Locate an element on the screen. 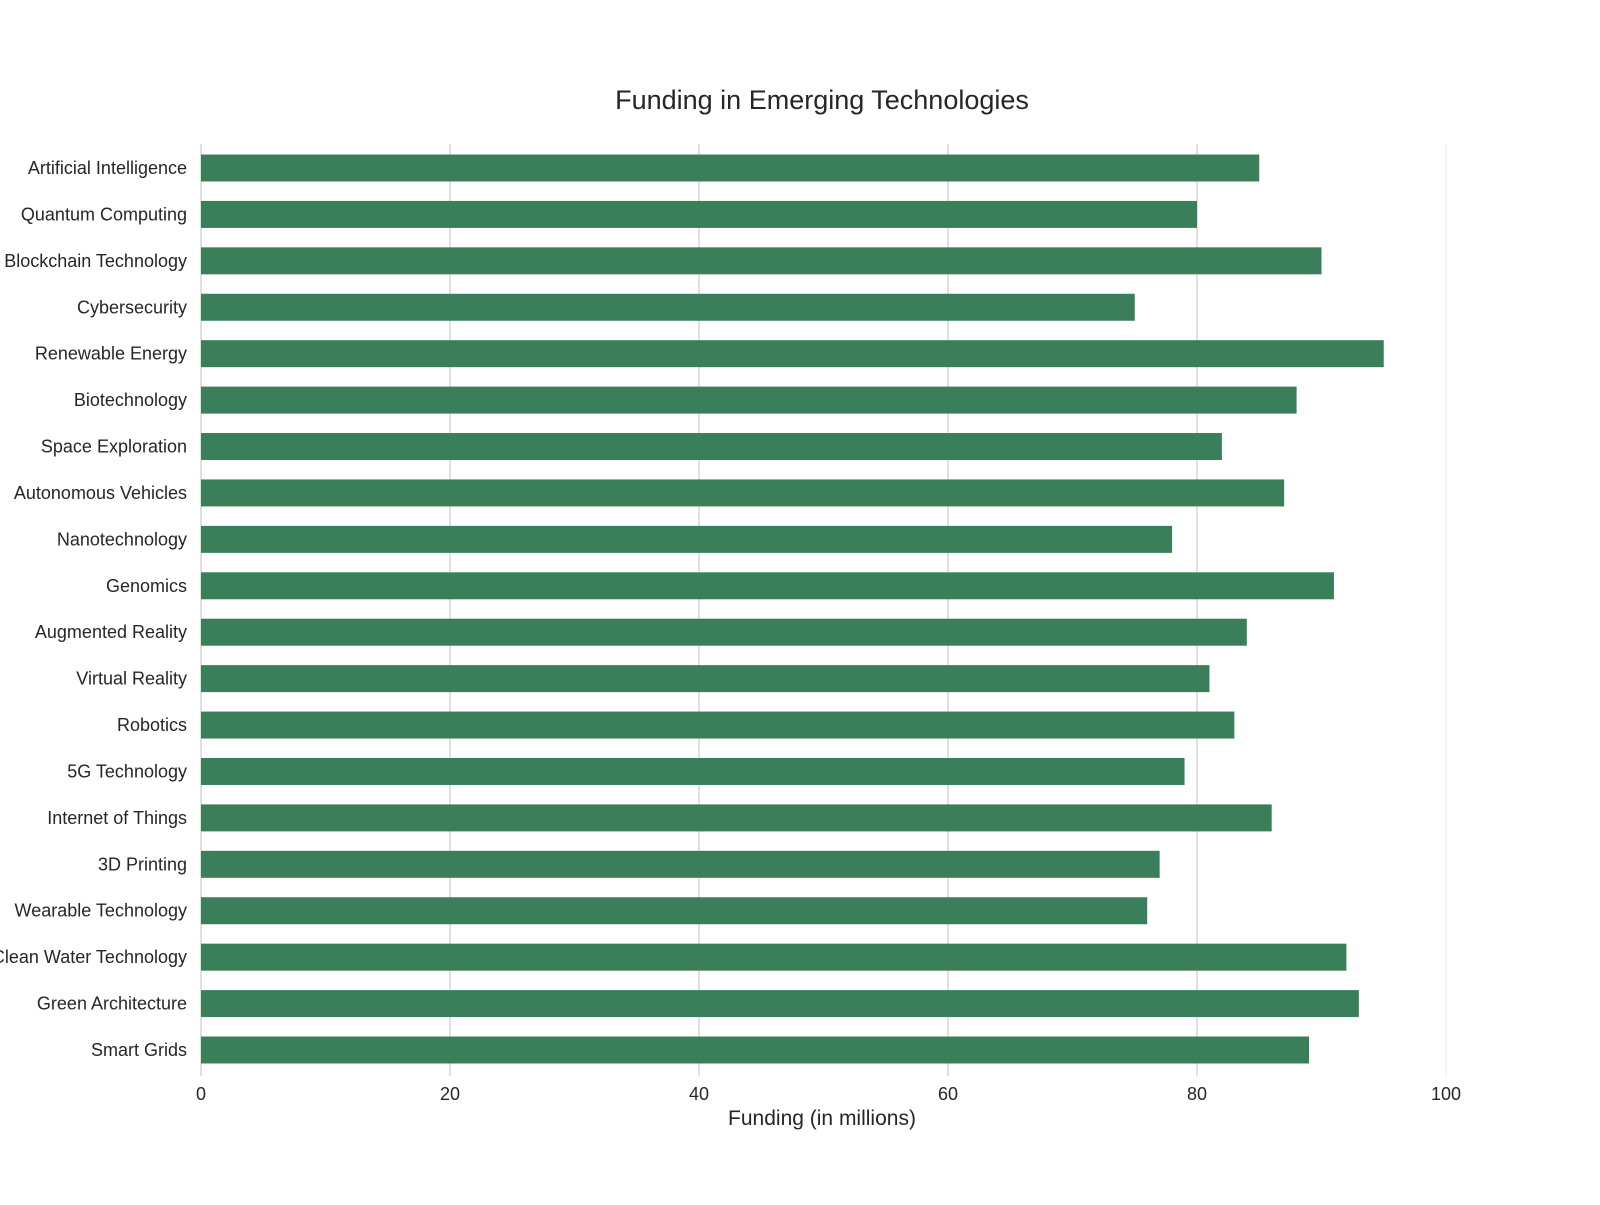 This screenshot has height=1205, width=1600. category-label: Cybersecurity is located at coordinates (132, 307).